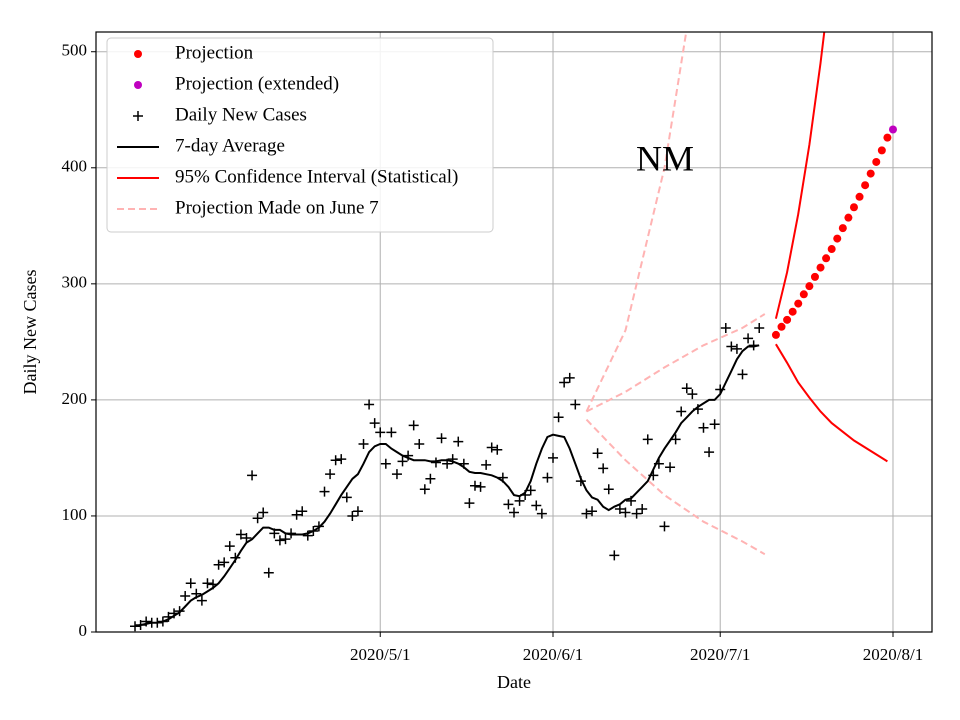 This screenshot has height=720, width=960. What do you see at coordinates (514, 682) in the screenshot?
I see `x-axis-label: Date` at bounding box center [514, 682].